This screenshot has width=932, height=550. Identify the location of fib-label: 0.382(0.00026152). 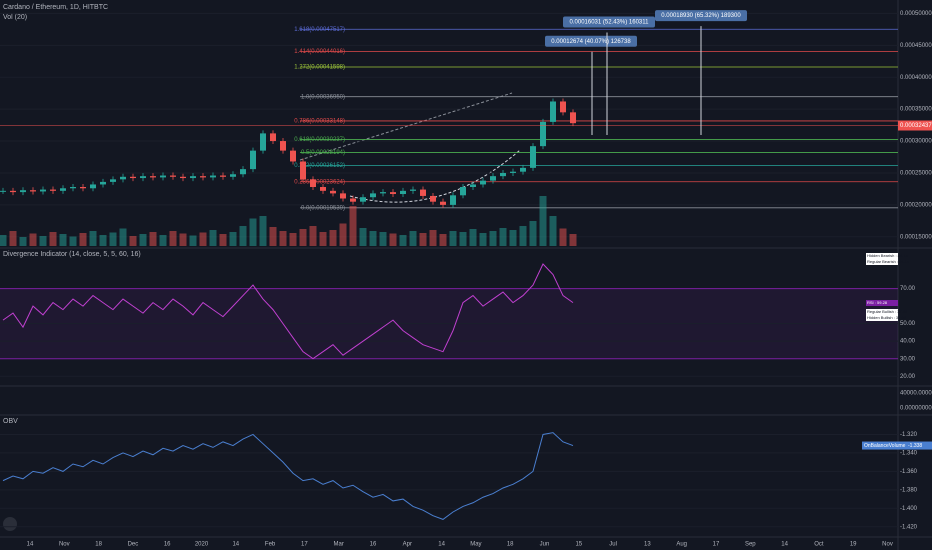
(319, 166).